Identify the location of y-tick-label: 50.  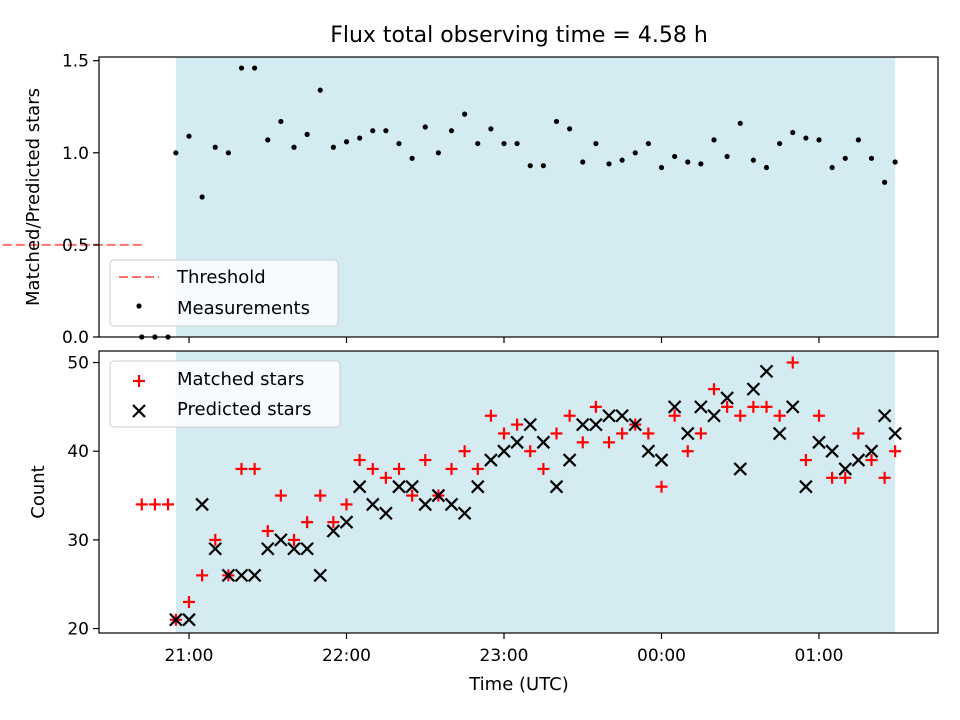
(78, 364).